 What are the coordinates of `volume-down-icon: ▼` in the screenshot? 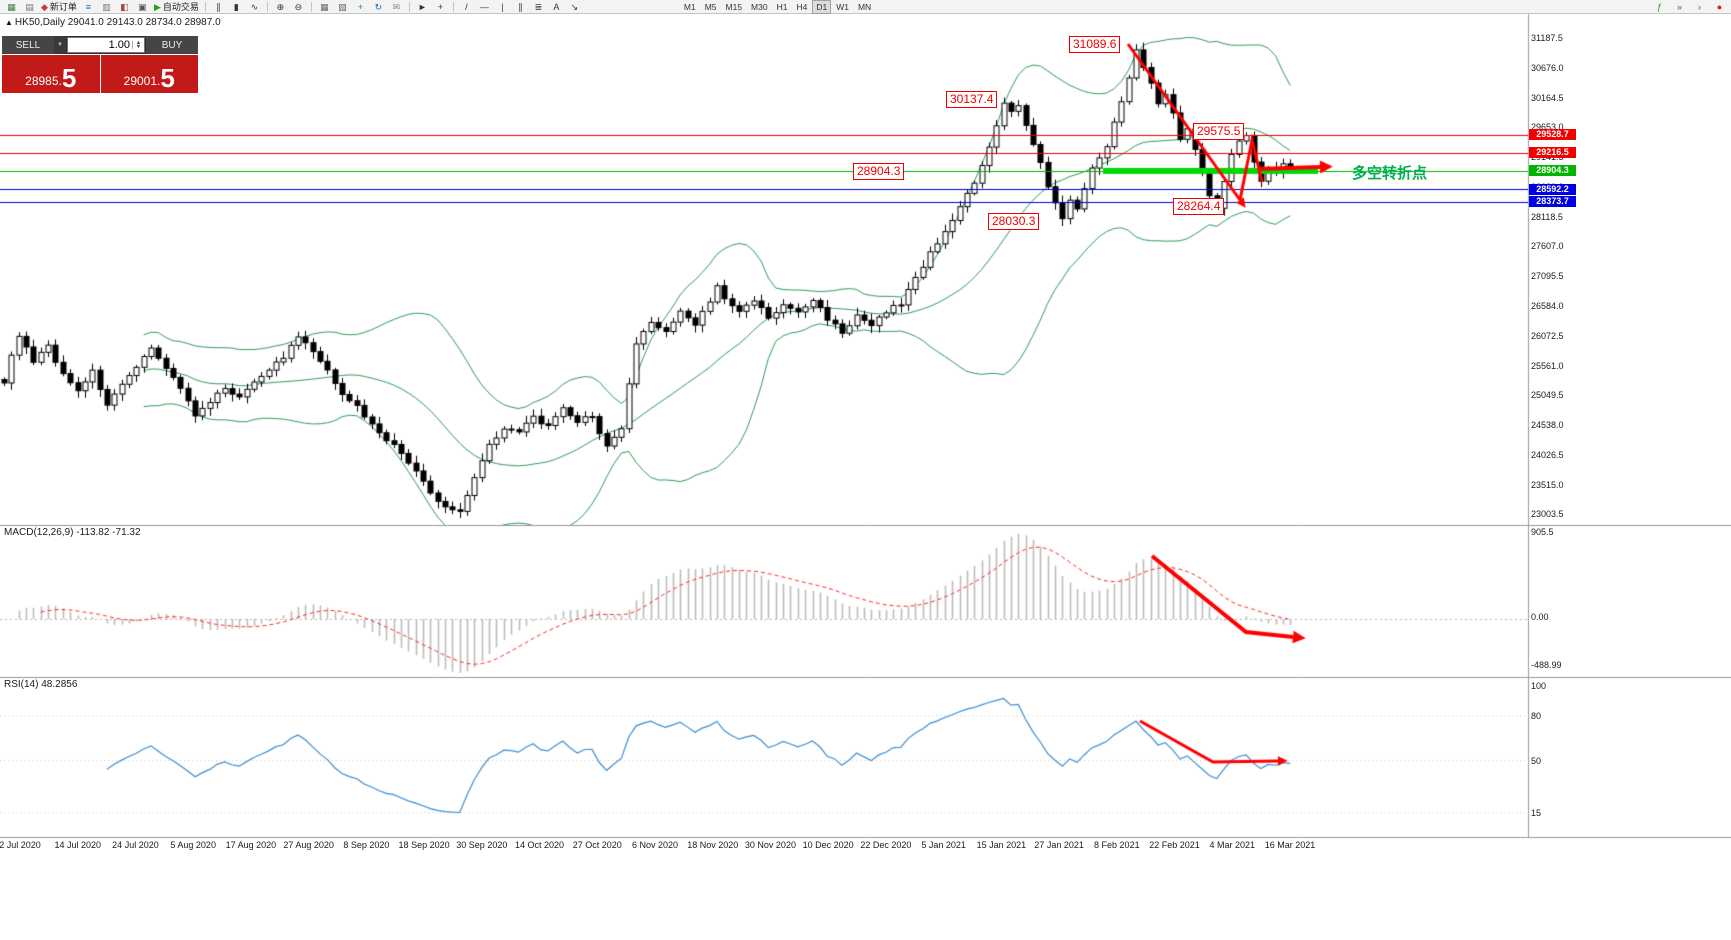 It's located at (138, 47).